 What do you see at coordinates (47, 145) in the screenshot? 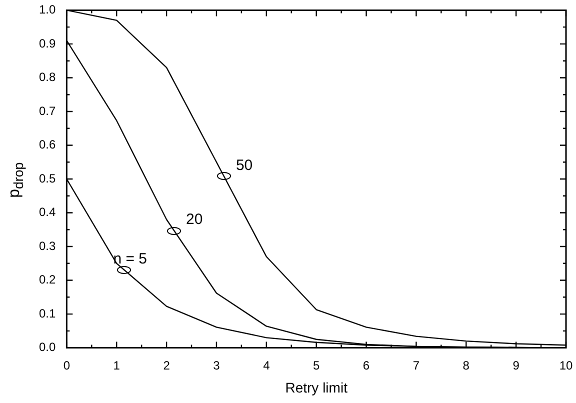
I see `y-tick-label: 0.6` at bounding box center [47, 145].